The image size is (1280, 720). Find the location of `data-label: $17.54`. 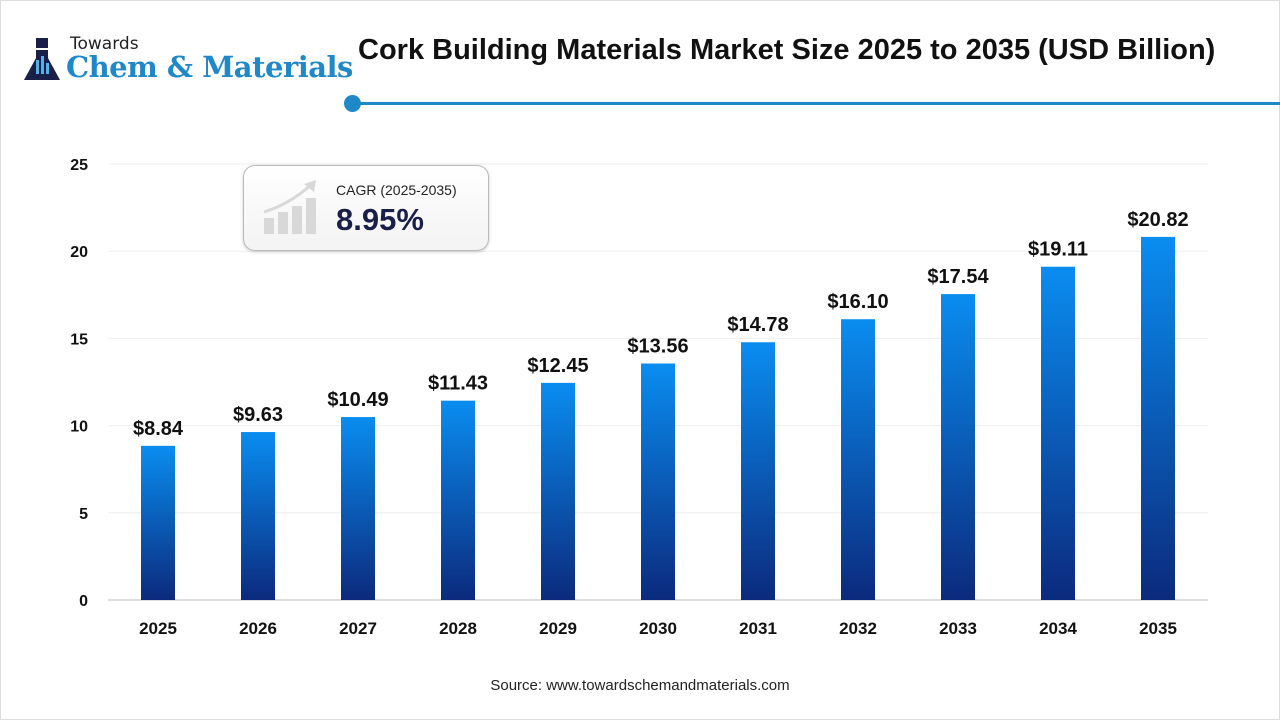

data-label: $17.54 is located at coordinates (958, 277).